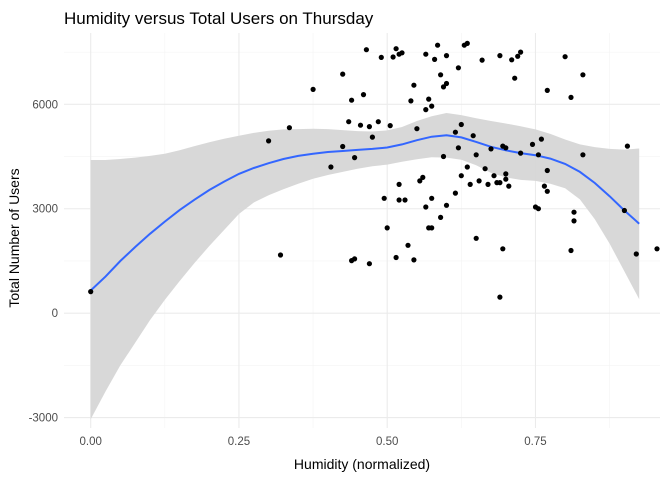 The height and width of the screenshot is (480, 672). Describe the element at coordinates (387, 442) in the screenshot. I see `x-tick-label: 0.50` at that location.